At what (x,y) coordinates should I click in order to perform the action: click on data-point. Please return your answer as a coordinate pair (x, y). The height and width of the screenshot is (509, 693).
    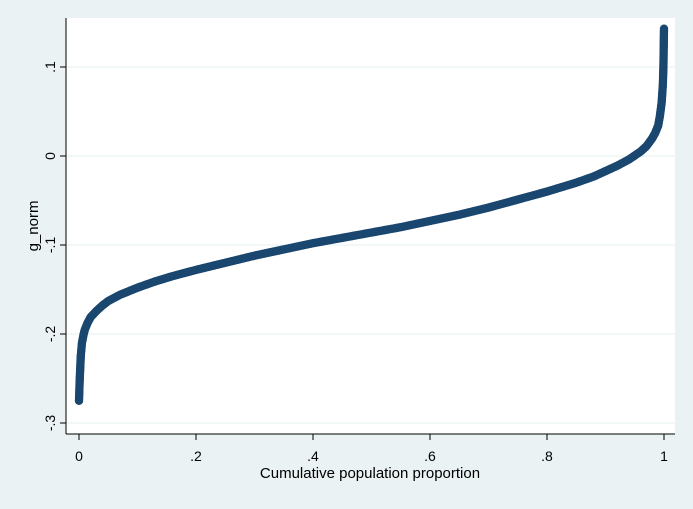
    Looking at the image, I should click on (664, 28).